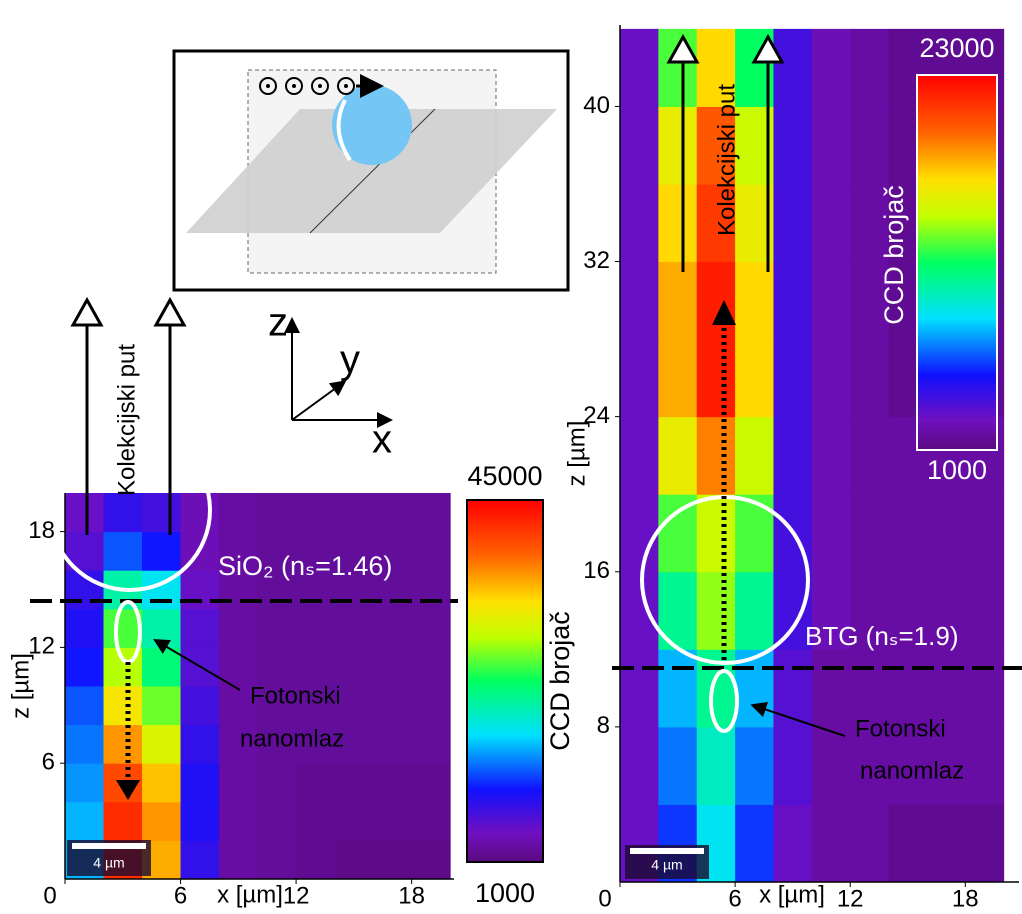 The width and height of the screenshot is (1022, 914). What do you see at coordinates (338, 372) in the screenshot?
I see `axes-triad` at bounding box center [338, 372].